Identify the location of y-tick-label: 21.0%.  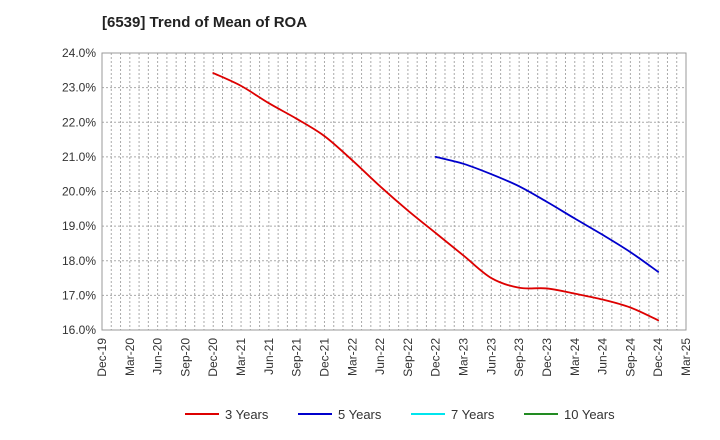
(79, 157).